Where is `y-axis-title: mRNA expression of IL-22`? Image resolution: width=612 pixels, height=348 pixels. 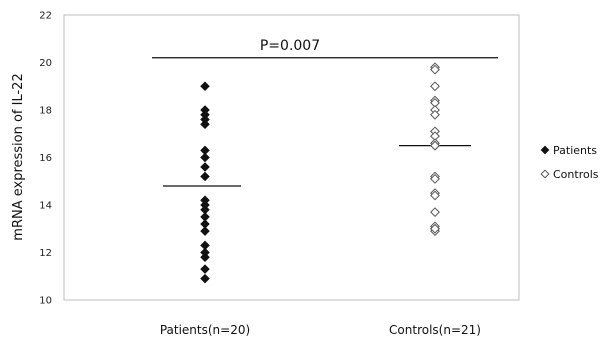 y-axis-title: mRNA expression of IL-22 is located at coordinates (18, 156).